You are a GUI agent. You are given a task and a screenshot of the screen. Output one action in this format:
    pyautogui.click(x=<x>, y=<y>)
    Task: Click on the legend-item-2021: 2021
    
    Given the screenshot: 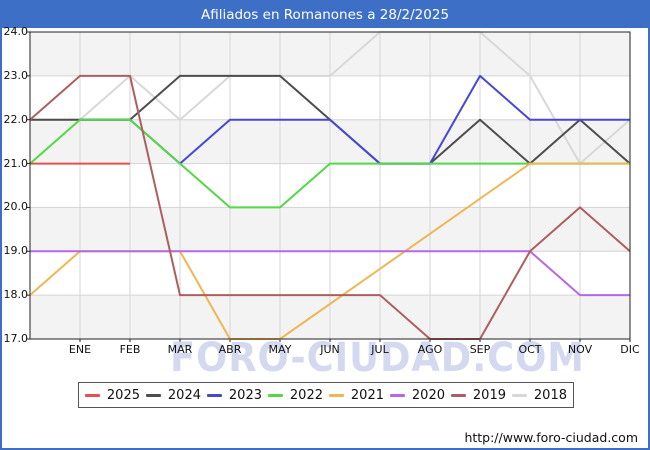 What is the action you would take?
    pyautogui.click(x=356, y=395)
    